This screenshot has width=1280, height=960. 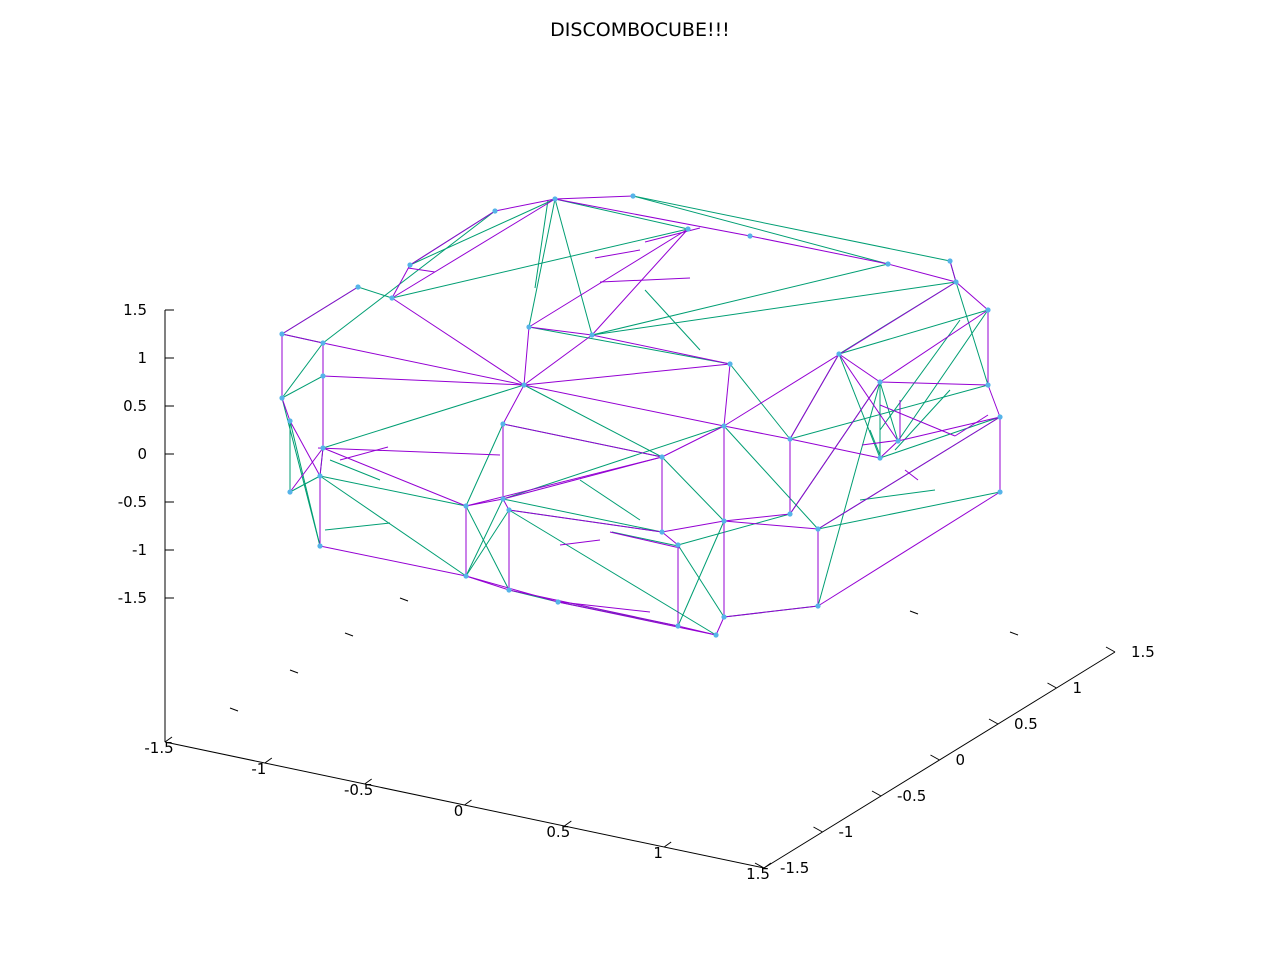 What do you see at coordinates (258, 769) in the screenshot?
I see `x-tick-label: -1` at bounding box center [258, 769].